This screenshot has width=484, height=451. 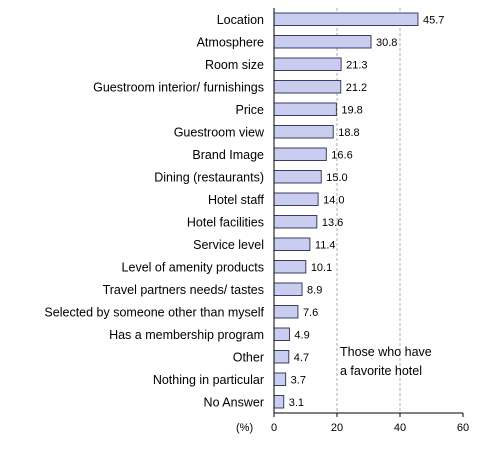 What do you see at coordinates (183, 290) in the screenshot?
I see `category-label: Travel partners needs/ tastes` at bounding box center [183, 290].